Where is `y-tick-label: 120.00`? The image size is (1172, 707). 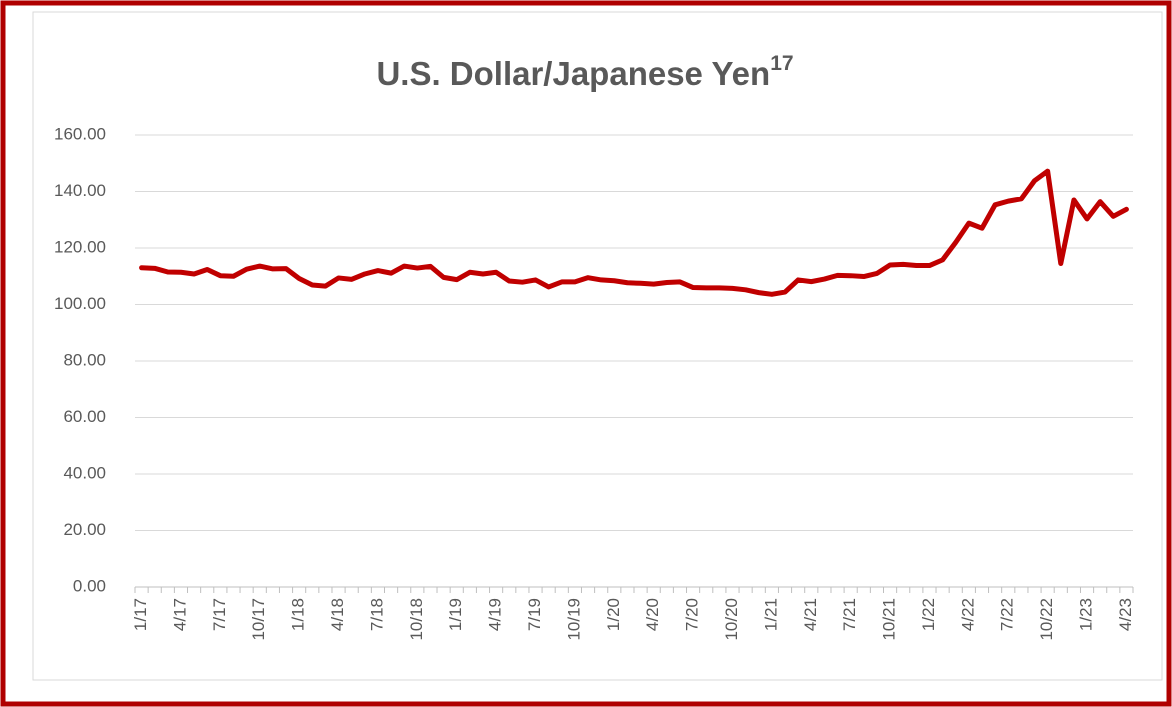
y-tick-label: 120.00 is located at coordinates (80, 246).